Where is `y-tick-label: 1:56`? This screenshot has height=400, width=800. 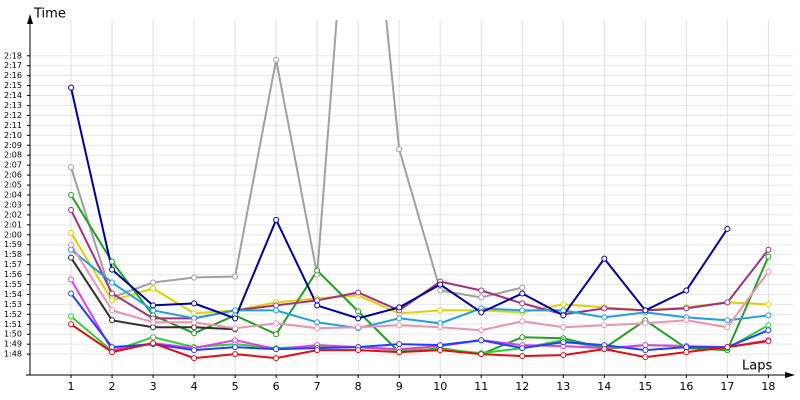
y-tick-label: 1:56 is located at coordinates (13, 274).